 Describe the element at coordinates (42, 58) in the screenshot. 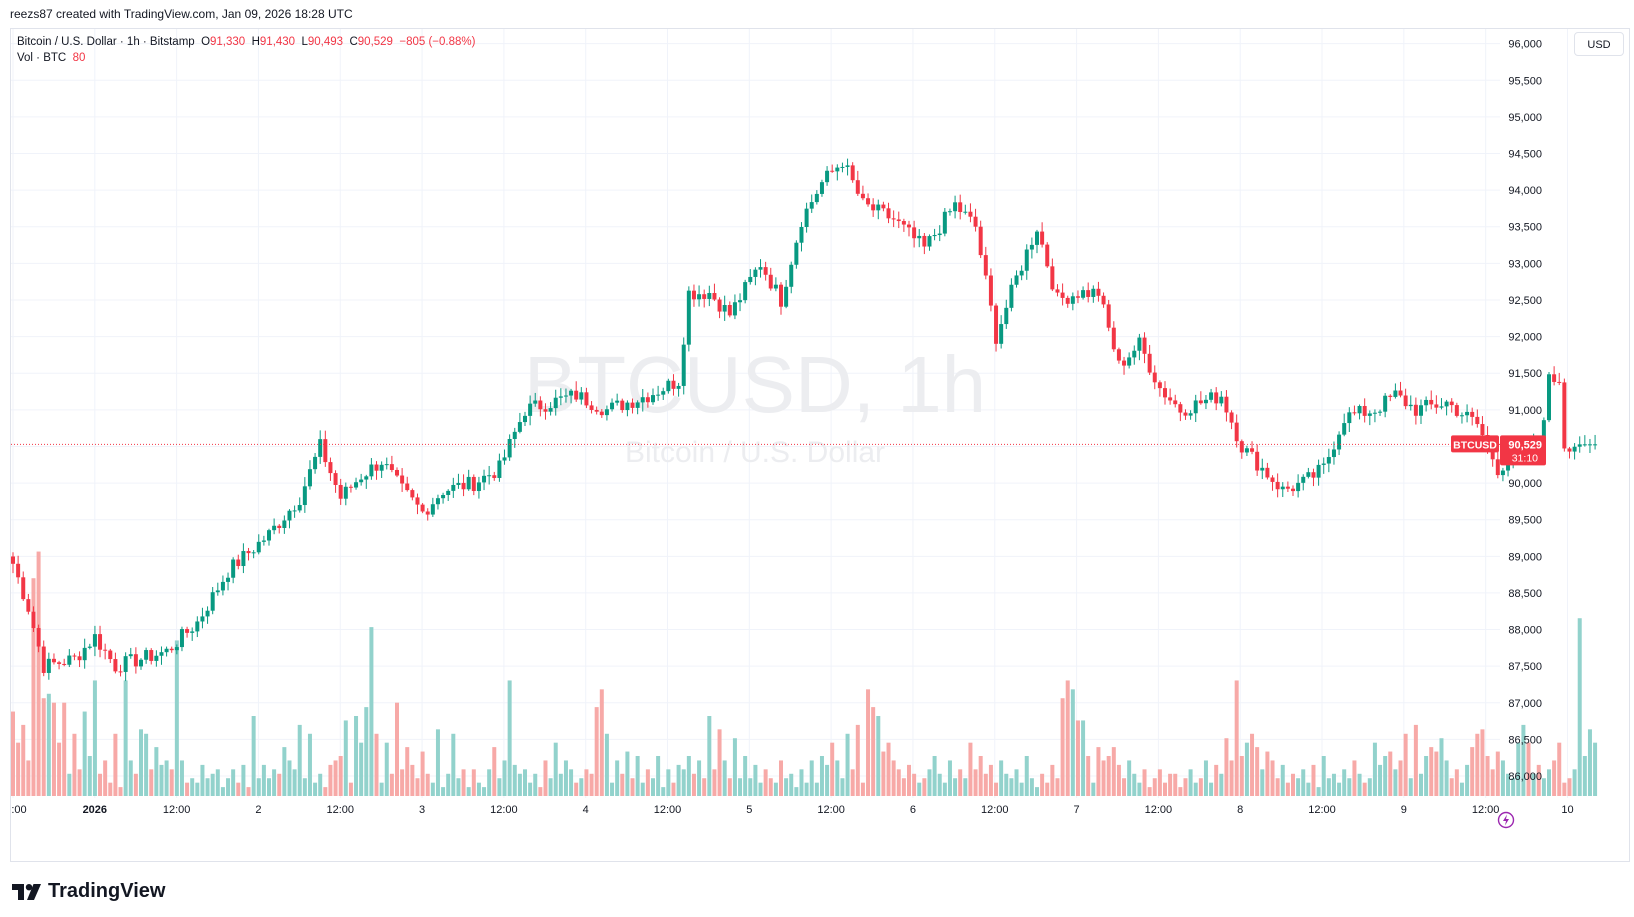

I see `volume-label: Vol · BTC` at that location.